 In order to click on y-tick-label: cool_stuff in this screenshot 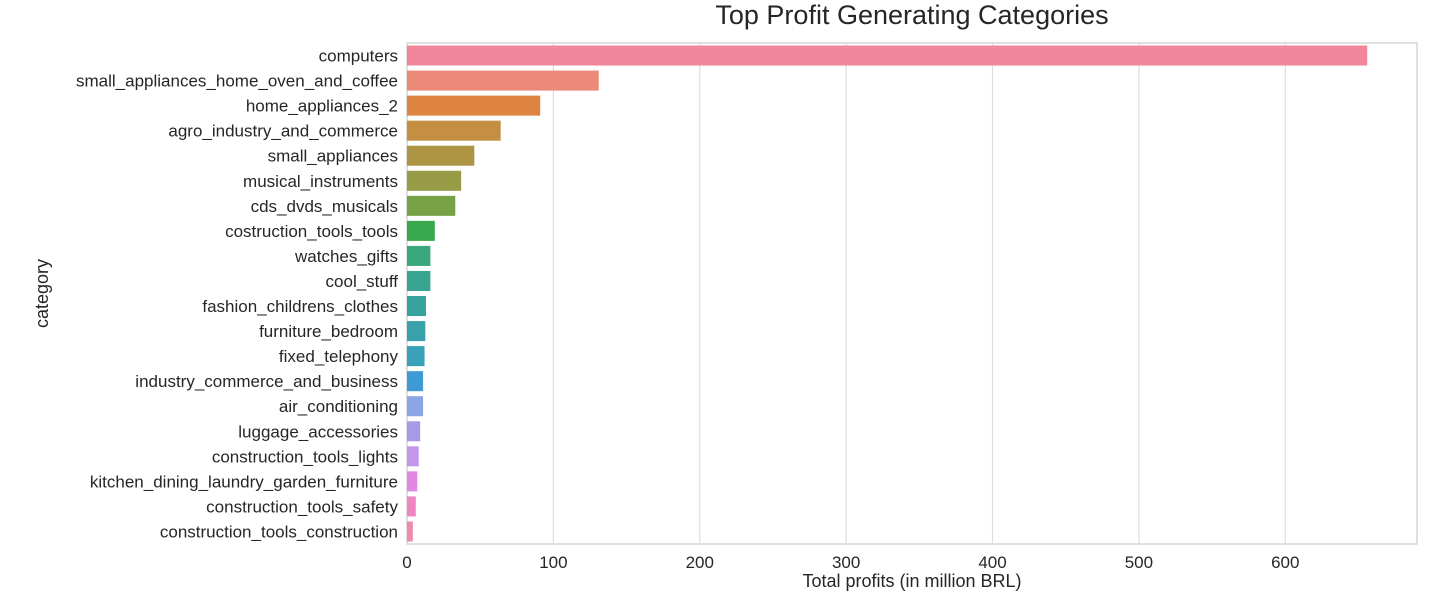, I will do `click(362, 281)`.